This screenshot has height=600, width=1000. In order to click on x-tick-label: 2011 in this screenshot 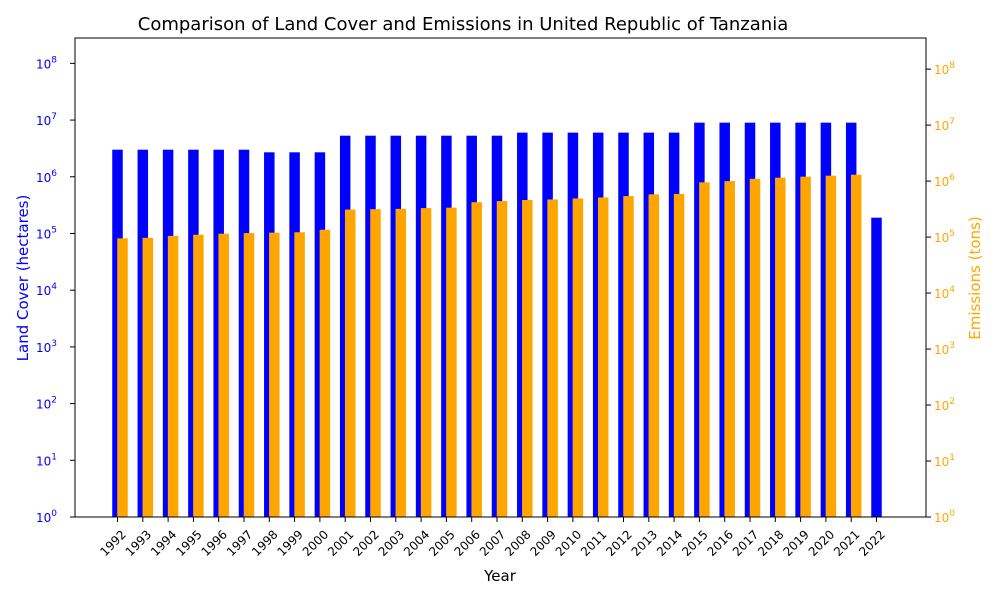, I will do `click(593, 542)`.